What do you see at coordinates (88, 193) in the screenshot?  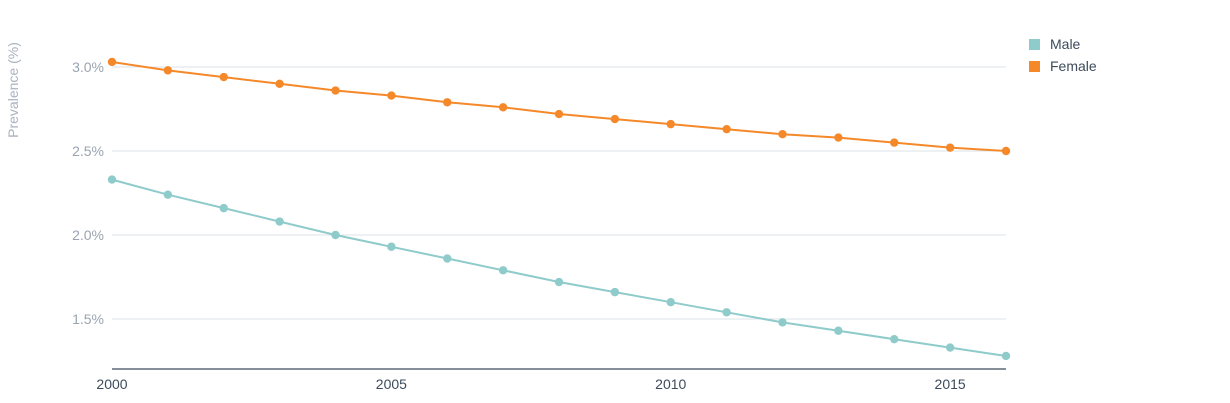 I see `y-axis-ticks: 1.5% 2.0% 2.5% 3.0%` at bounding box center [88, 193].